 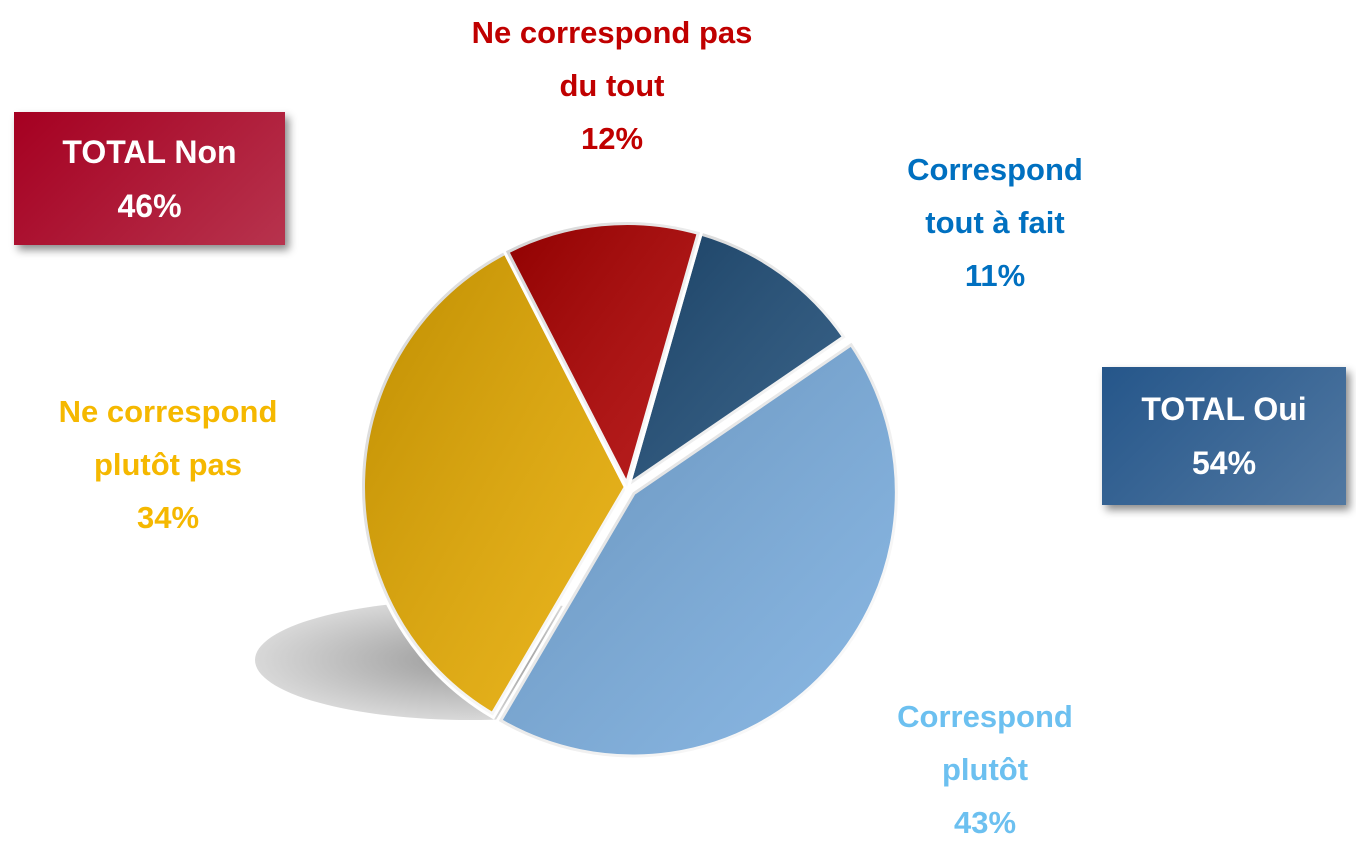 I want to click on slice-value: 34%, so click(x=168, y=517).